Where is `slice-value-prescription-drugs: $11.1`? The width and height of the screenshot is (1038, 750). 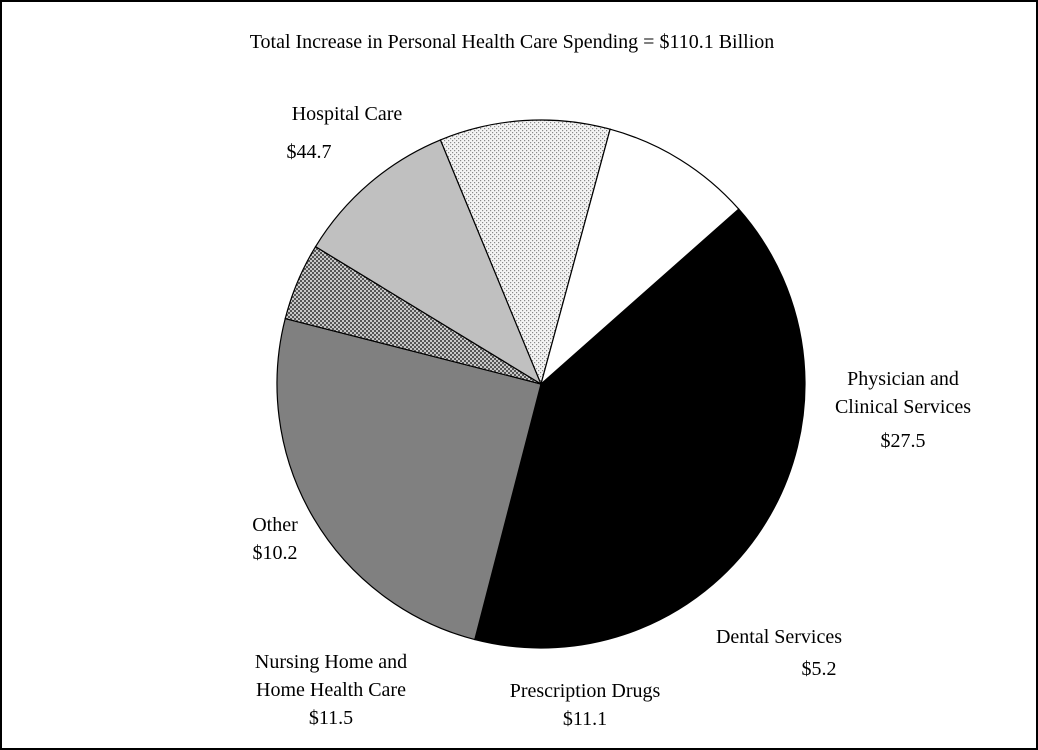
slice-value-prescription-drugs: $11.1 is located at coordinates (585, 719).